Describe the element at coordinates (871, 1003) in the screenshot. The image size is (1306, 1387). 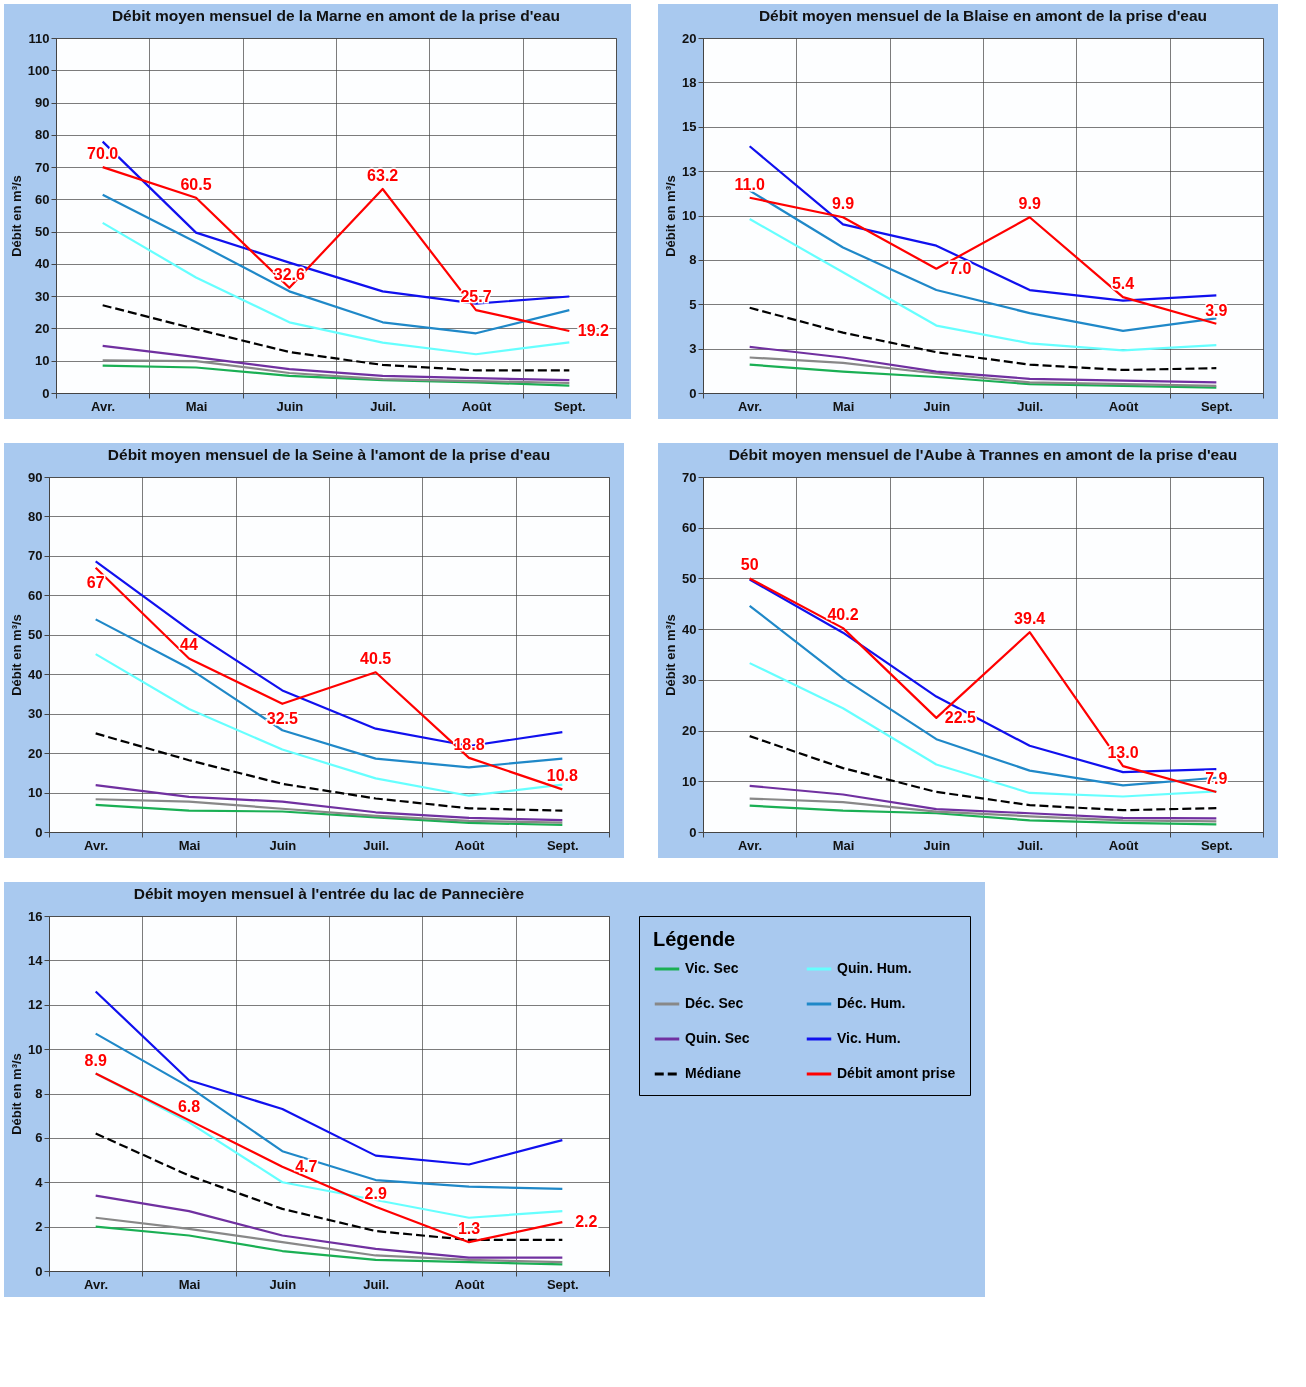
I see `legend-label: Déc. Hum.` at that location.